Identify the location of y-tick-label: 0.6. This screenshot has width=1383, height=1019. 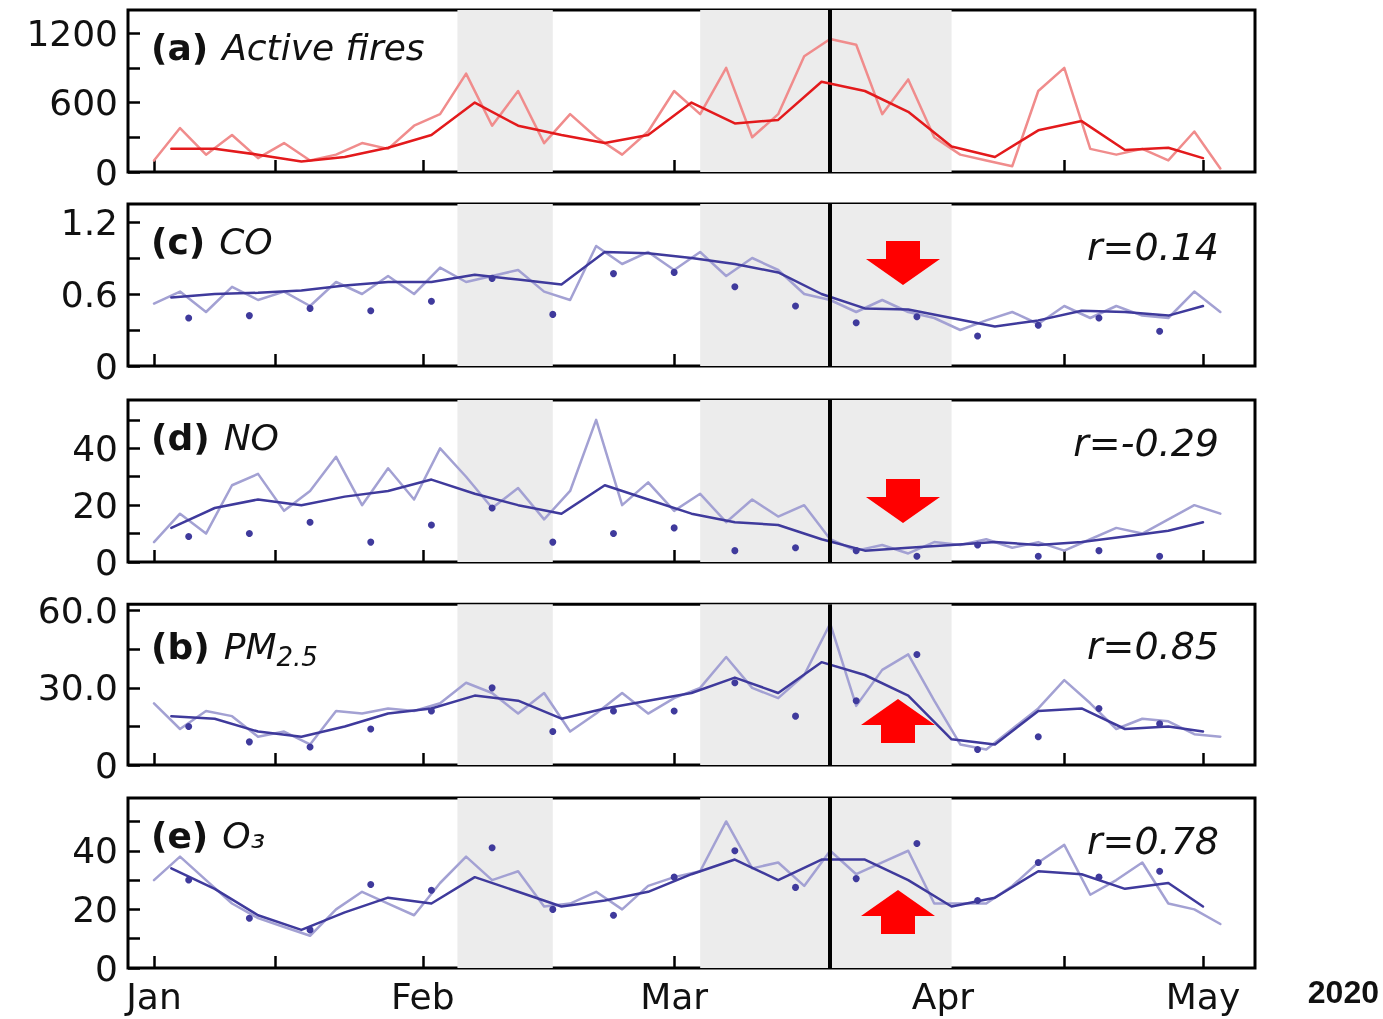
(89, 294).